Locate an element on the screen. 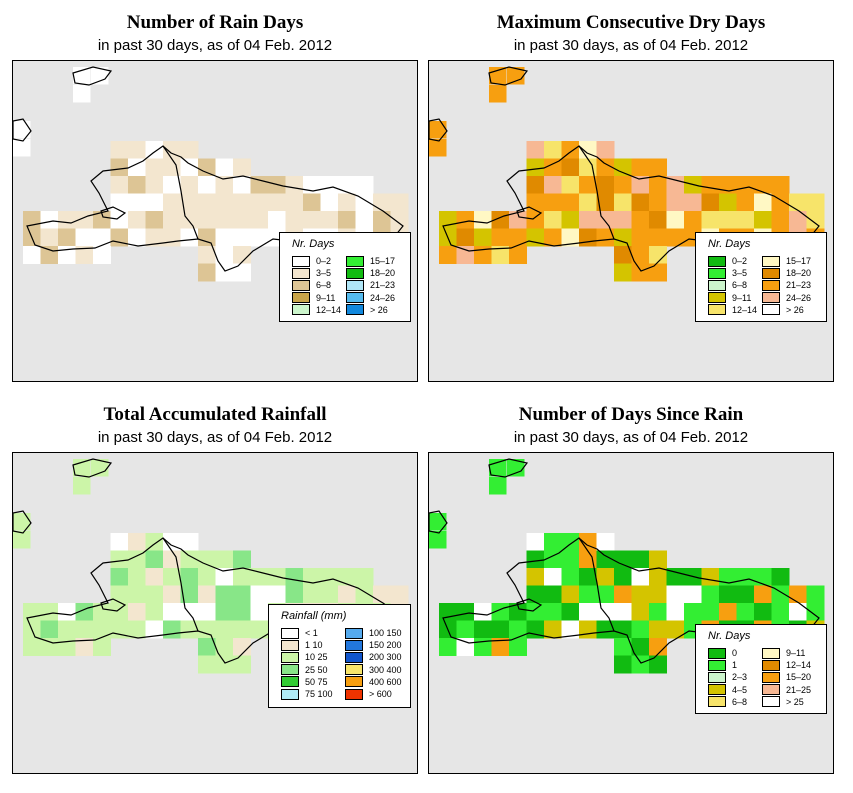 The width and height of the screenshot is (853, 793). legend-item: 300 400 is located at coordinates (373, 670).